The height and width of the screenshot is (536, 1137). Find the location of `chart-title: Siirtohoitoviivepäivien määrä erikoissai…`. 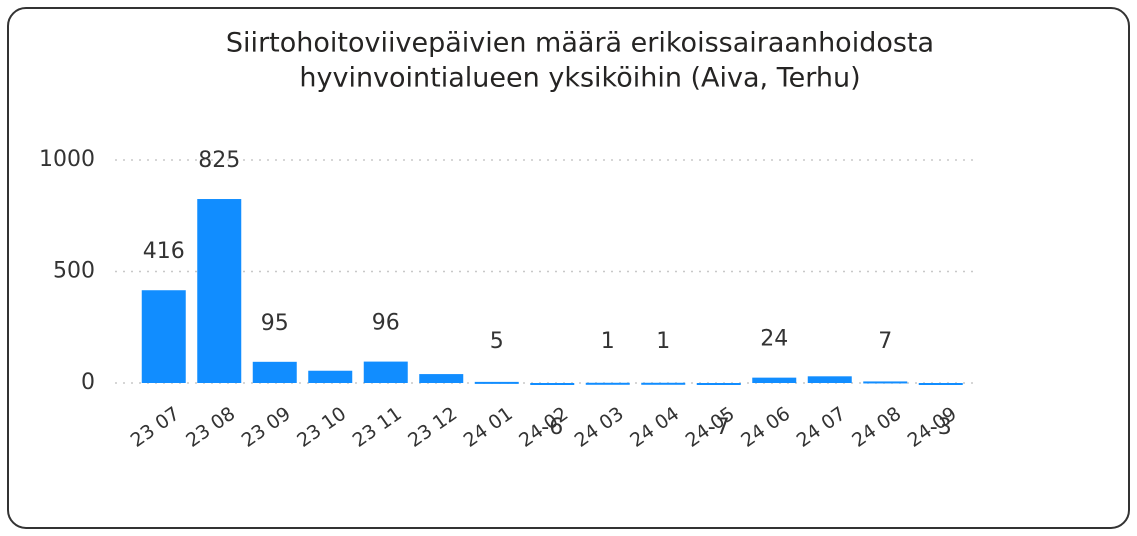

chart-title: Siirtohoitoviivepäivien määrä erikoissai… is located at coordinates (580, 43).